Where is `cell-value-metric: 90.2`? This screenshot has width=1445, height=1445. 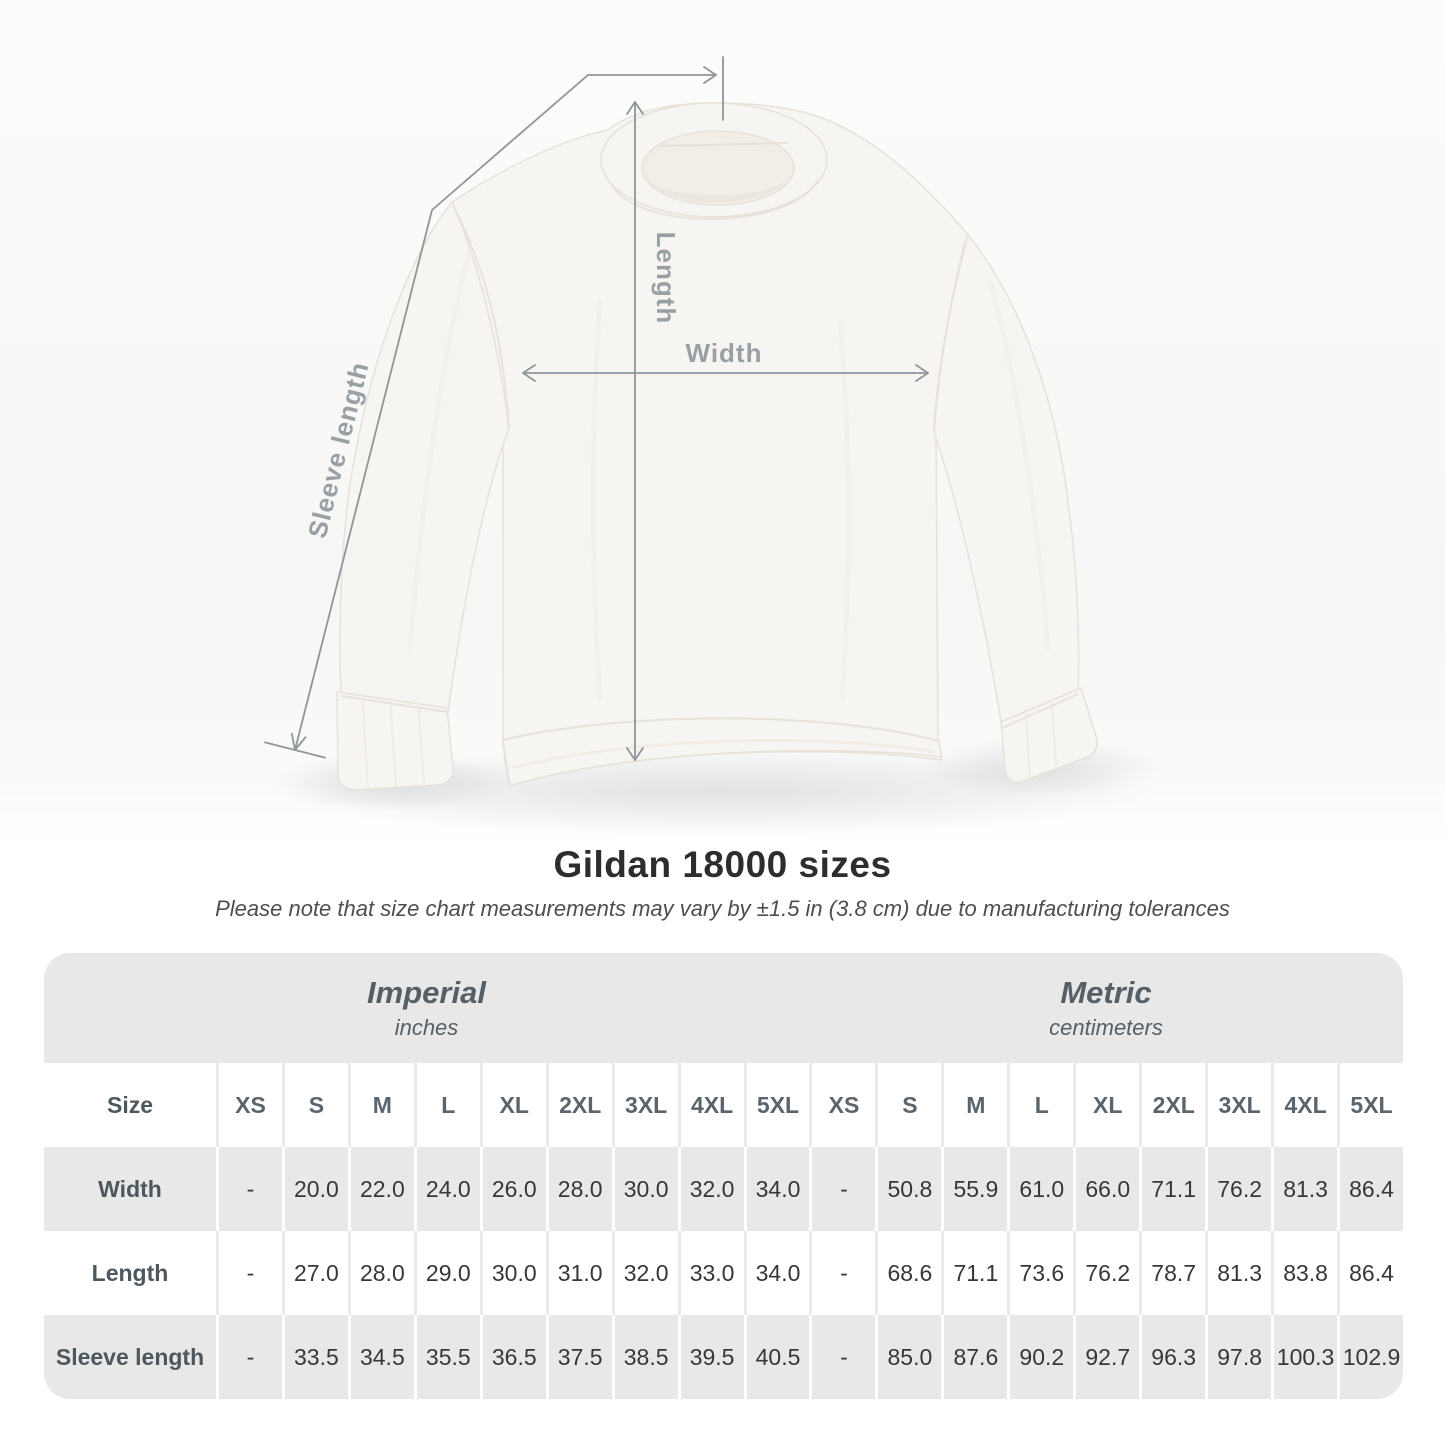
cell-value-metric: 90.2 is located at coordinates (1040, 1357).